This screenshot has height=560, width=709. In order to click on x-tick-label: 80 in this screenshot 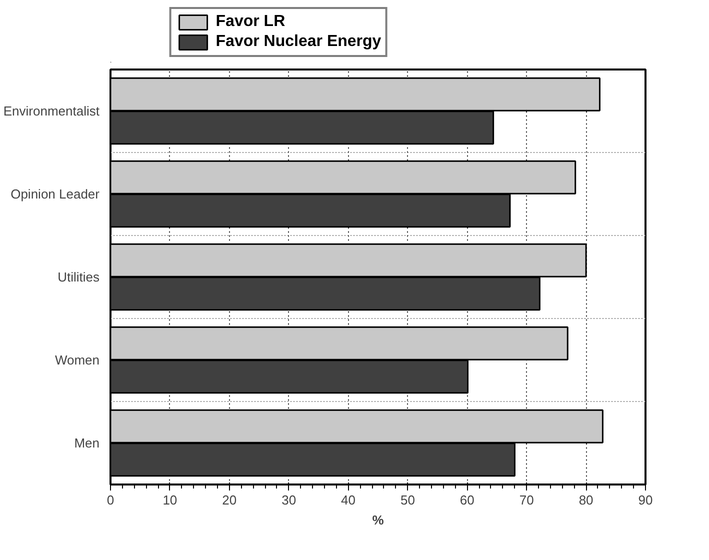, I will do `click(586, 500)`.